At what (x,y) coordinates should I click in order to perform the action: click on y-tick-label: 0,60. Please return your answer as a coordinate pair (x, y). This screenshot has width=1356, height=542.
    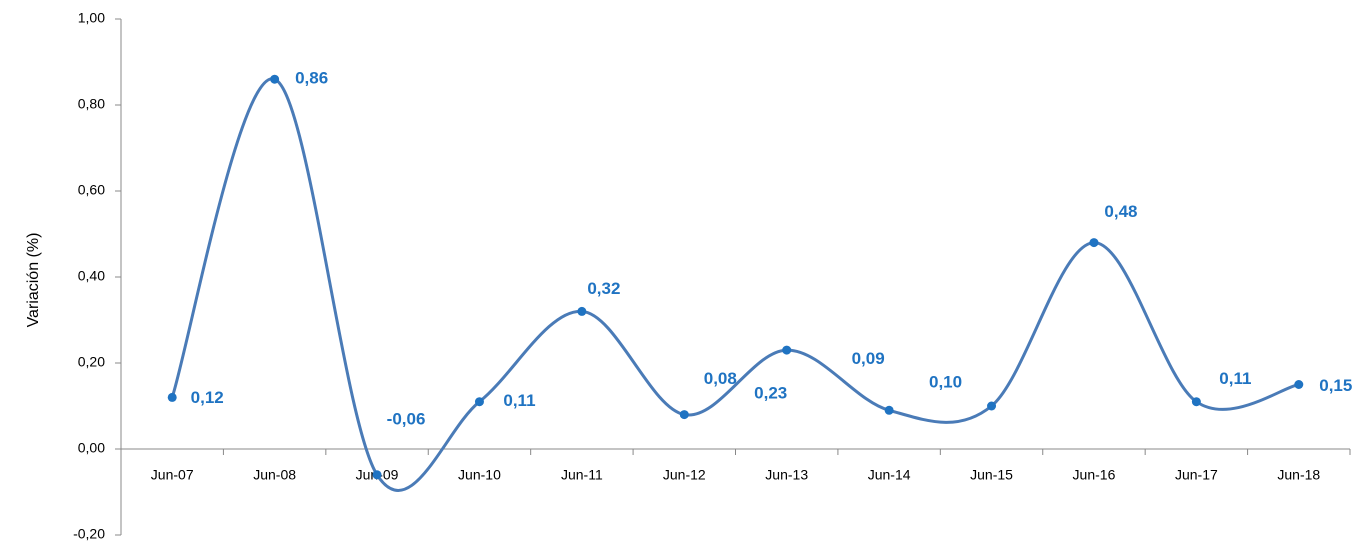
    Looking at the image, I should click on (91, 190).